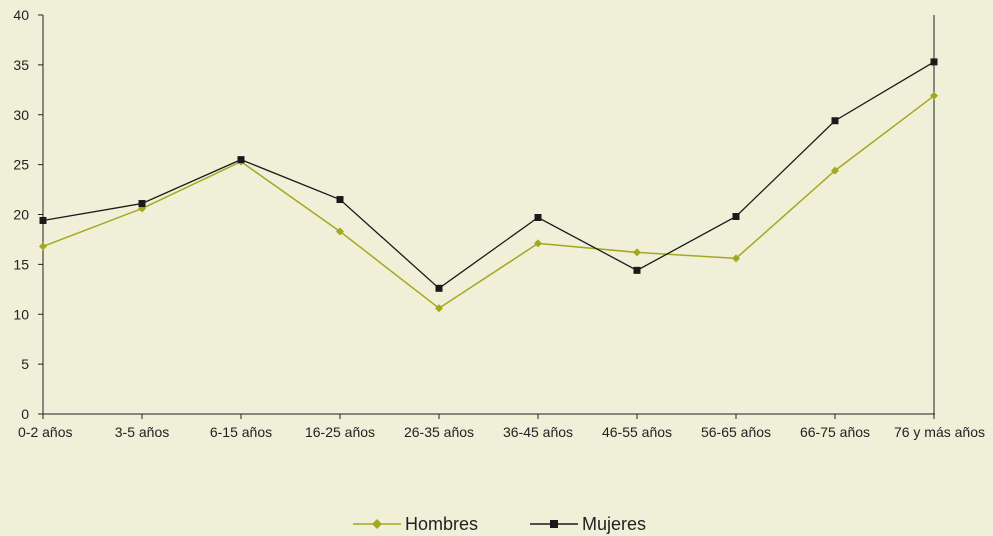  What do you see at coordinates (21, 314) in the screenshot?
I see `y-tick-label: 10` at bounding box center [21, 314].